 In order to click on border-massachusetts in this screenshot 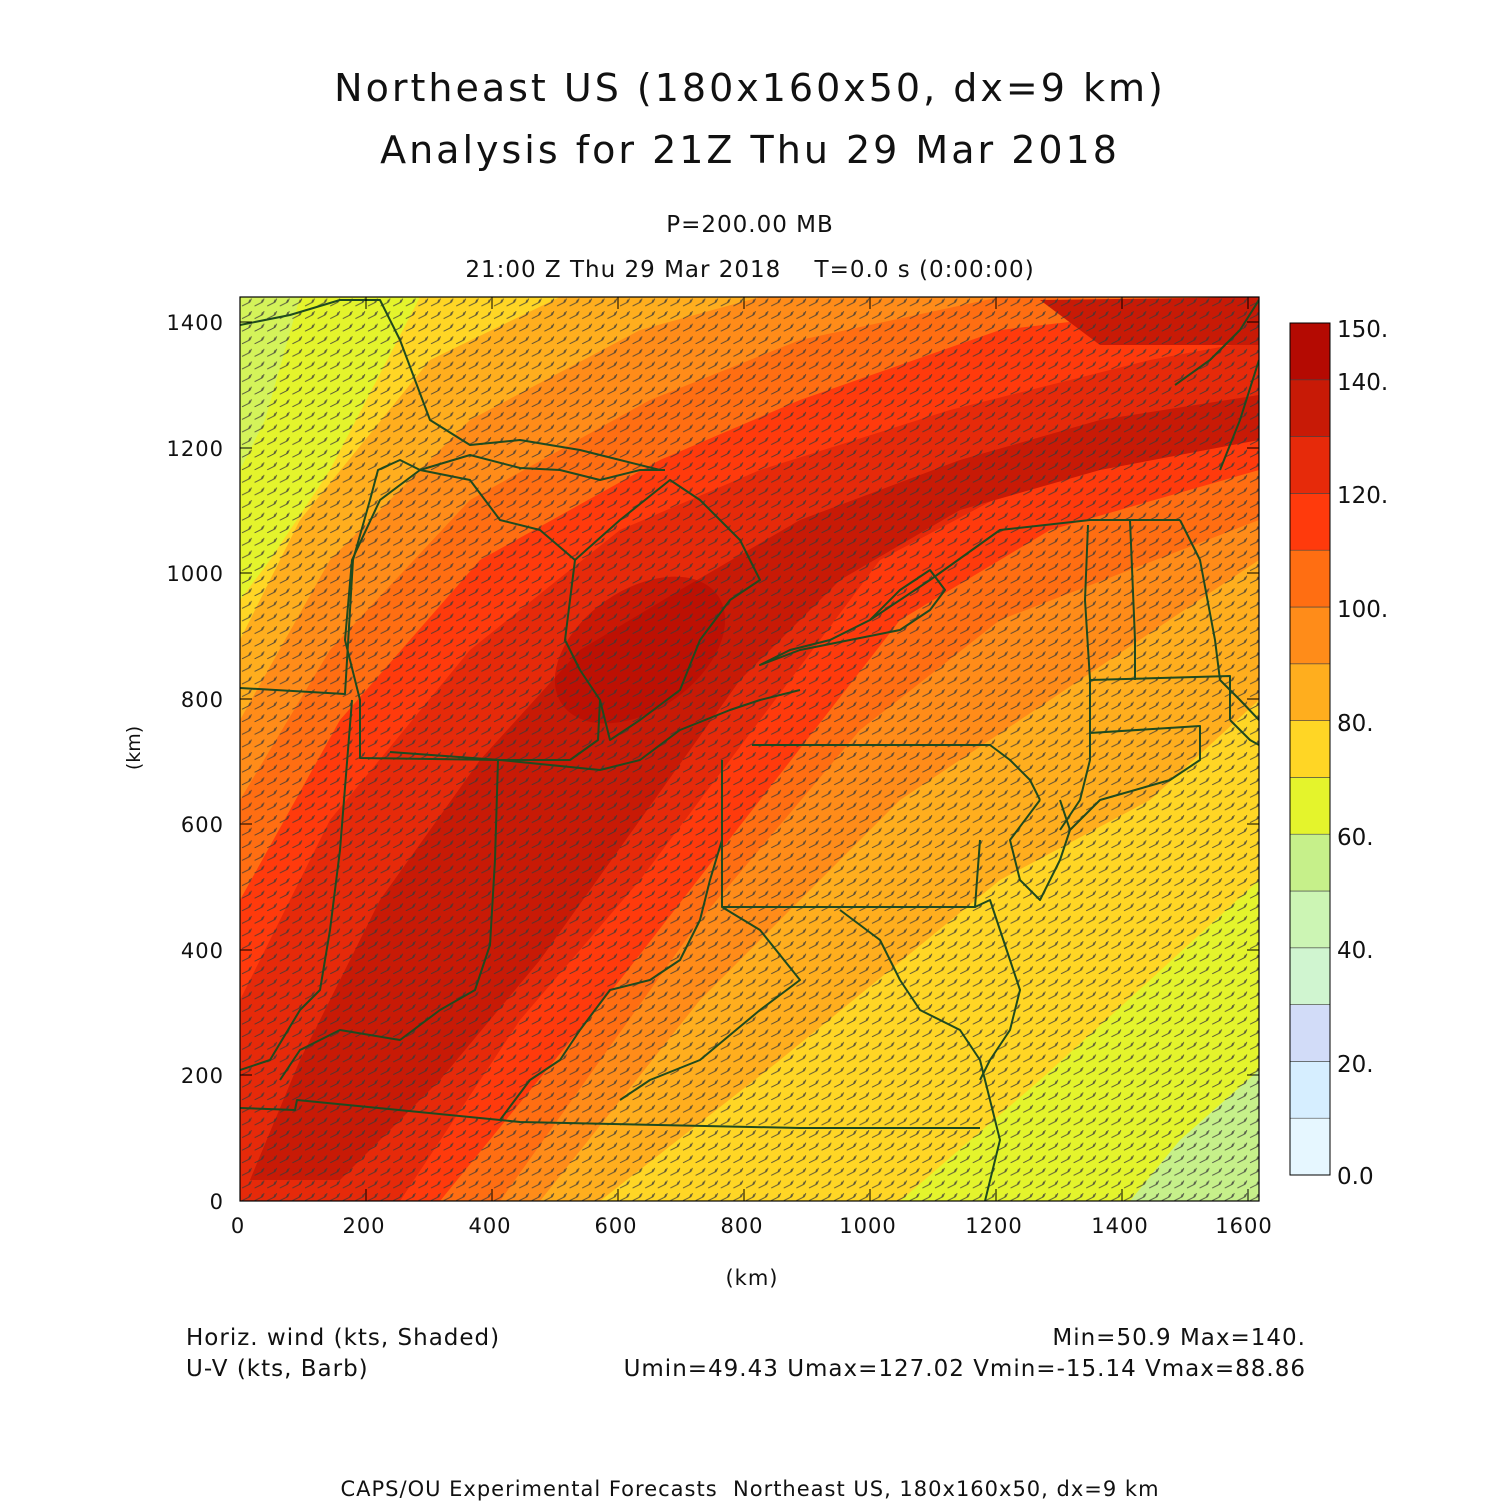, I will do `click(1160, 697)`.